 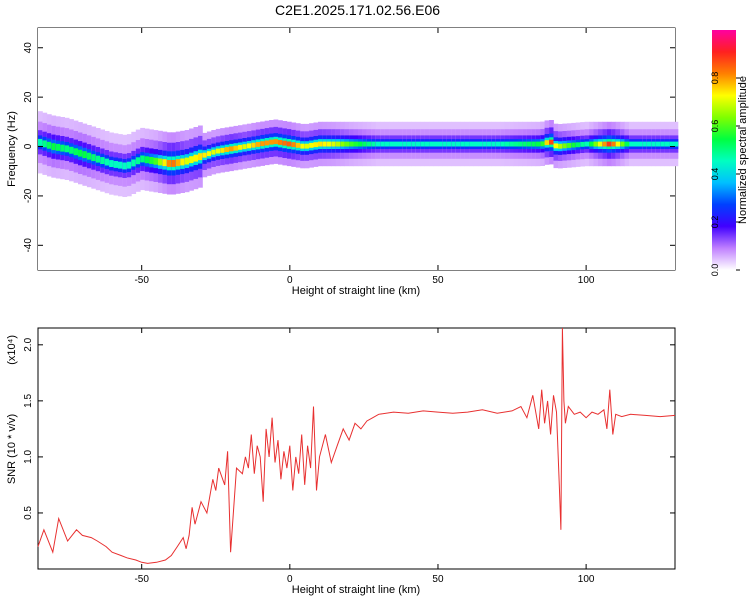 I want to click on spectrogram-ytick-label: 40, so click(x=28, y=48).